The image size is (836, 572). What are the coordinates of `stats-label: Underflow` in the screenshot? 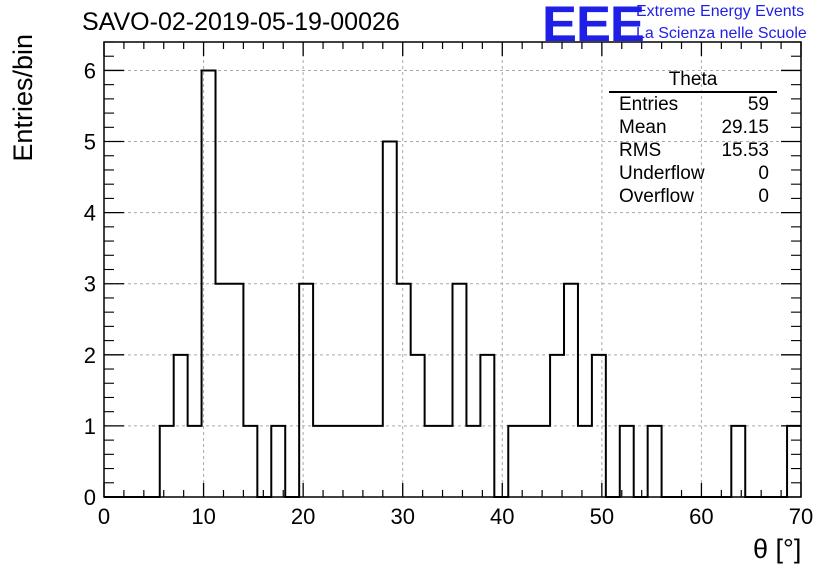 It's located at (662, 173).